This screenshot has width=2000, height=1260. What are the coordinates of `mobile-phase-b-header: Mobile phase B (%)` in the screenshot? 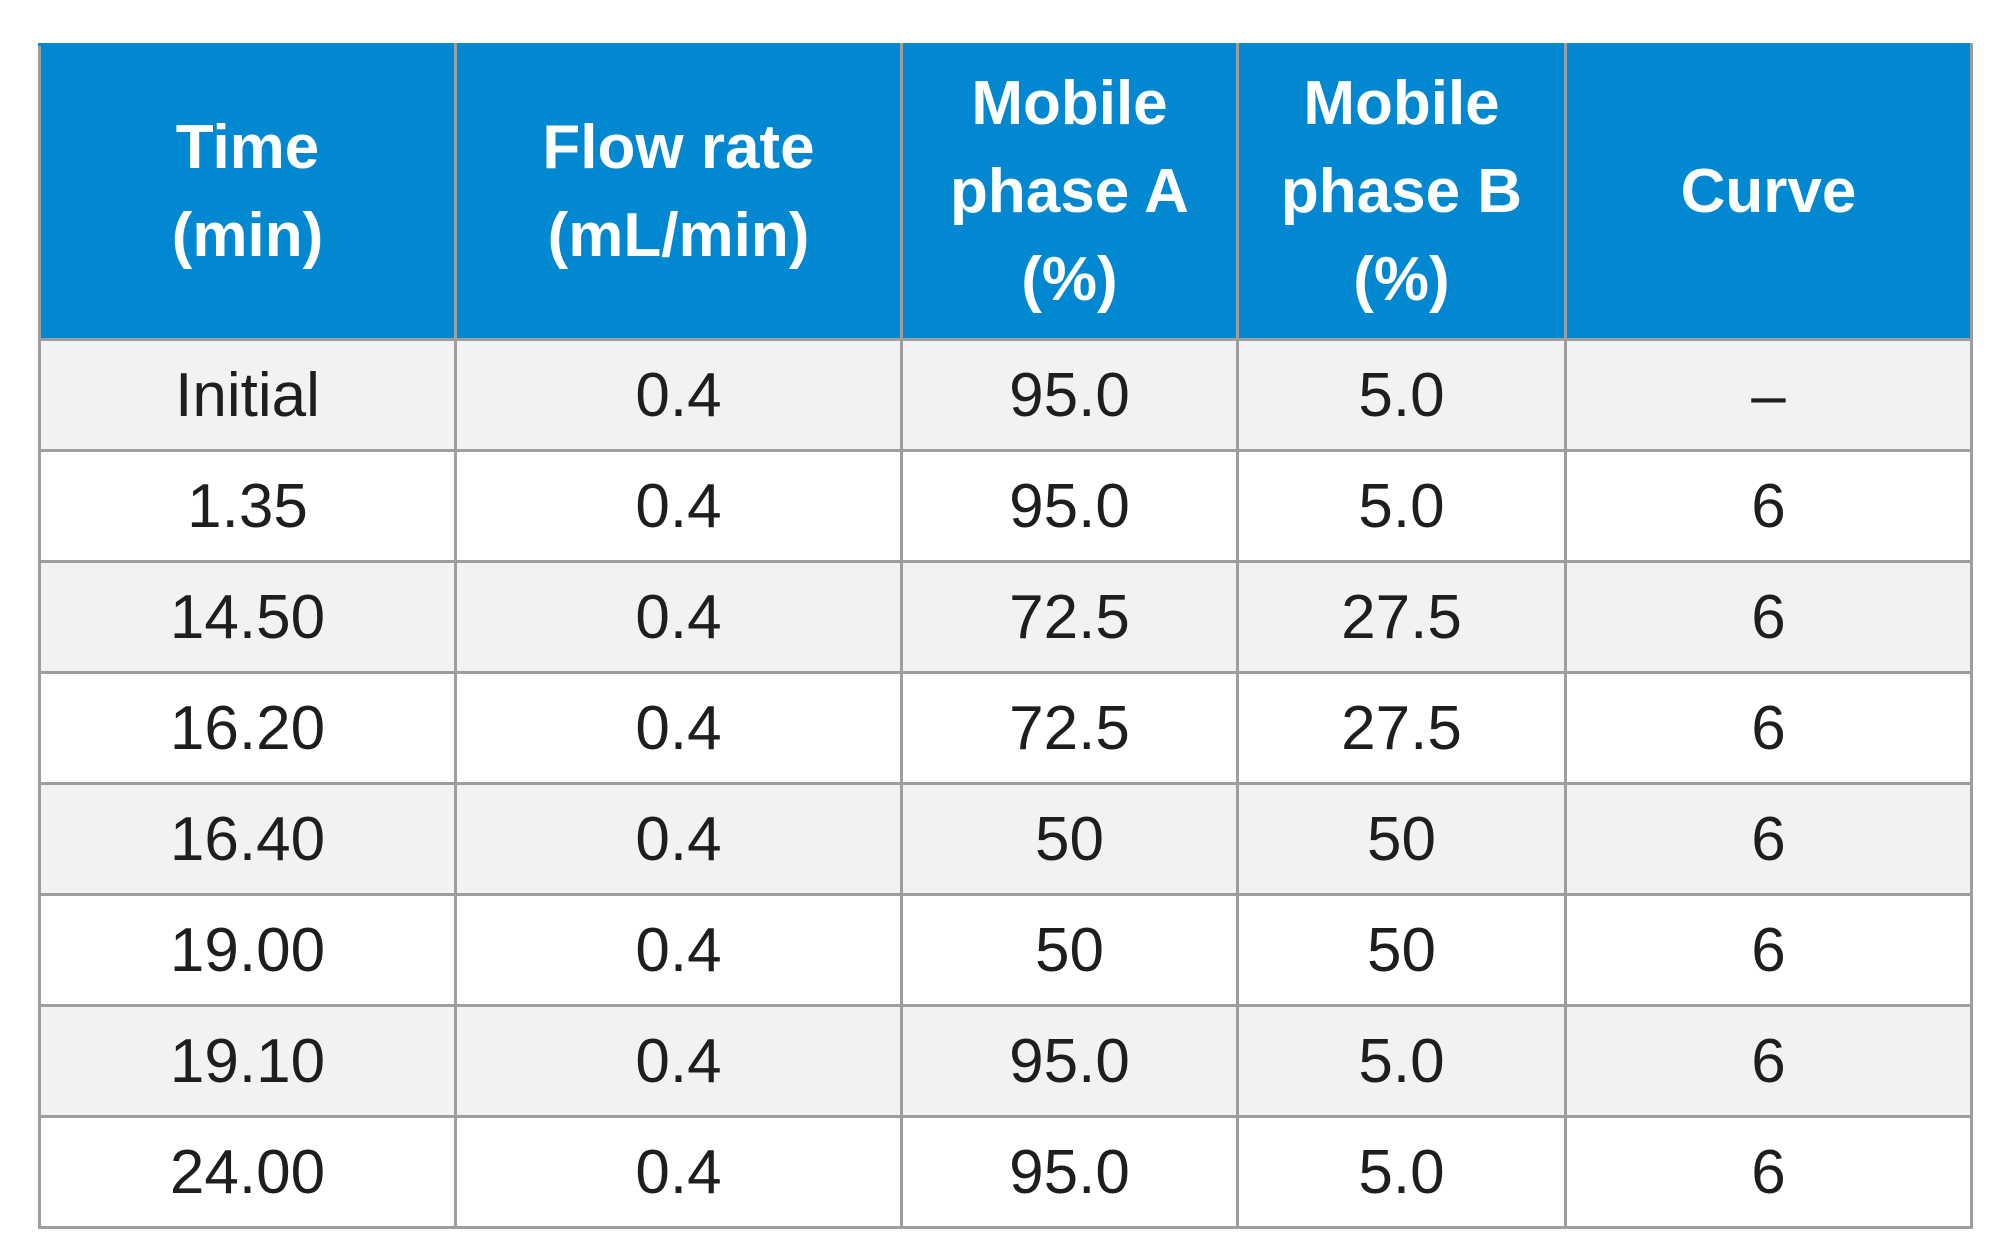 It's located at (1401, 192).